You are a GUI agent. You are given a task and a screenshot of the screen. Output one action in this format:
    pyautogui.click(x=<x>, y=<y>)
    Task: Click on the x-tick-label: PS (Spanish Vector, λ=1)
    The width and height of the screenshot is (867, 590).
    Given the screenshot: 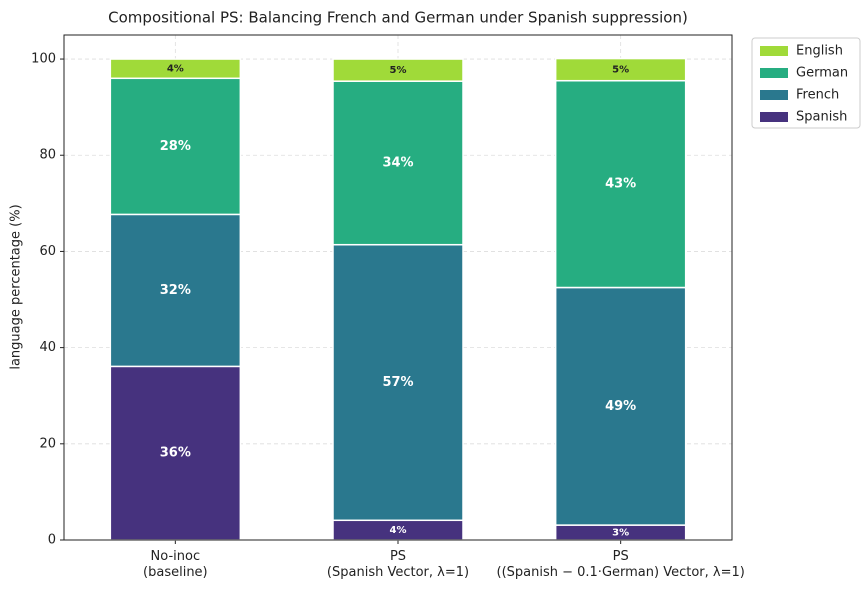 What is the action you would take?
    pyautogui.click(x=398, y=564)
    